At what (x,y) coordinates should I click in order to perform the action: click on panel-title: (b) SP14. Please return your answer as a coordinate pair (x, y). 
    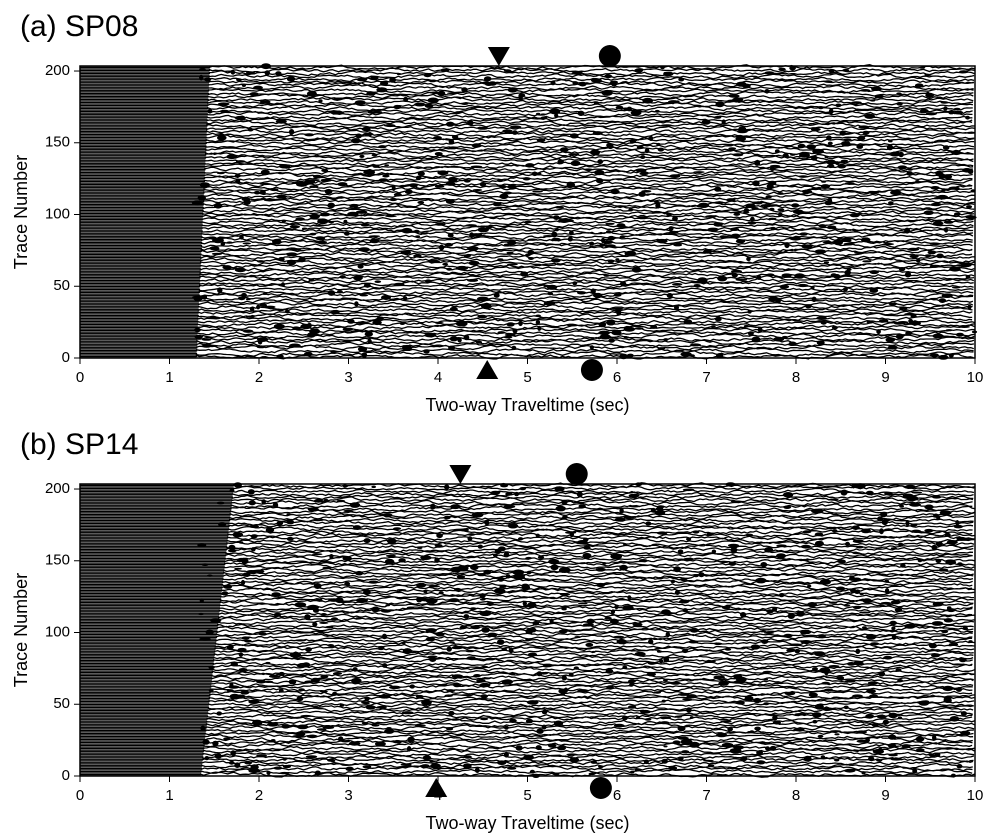
    Looking at the image, I should click on (79, 444).